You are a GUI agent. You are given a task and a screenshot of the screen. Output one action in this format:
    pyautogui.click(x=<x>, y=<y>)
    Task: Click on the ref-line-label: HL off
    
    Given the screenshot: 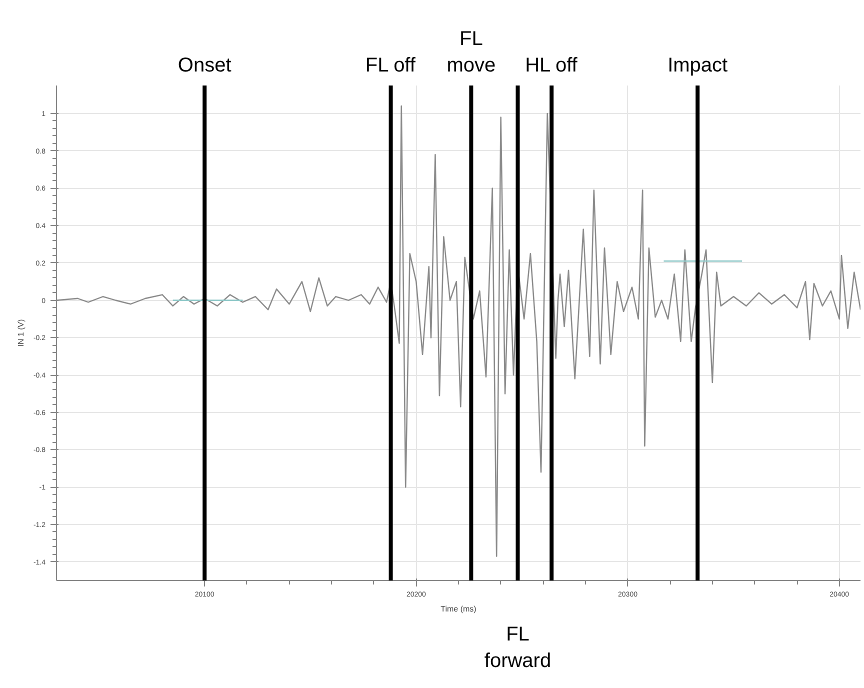 What is the action you would take?
    pyautogui.click(x=551, y=65)
    